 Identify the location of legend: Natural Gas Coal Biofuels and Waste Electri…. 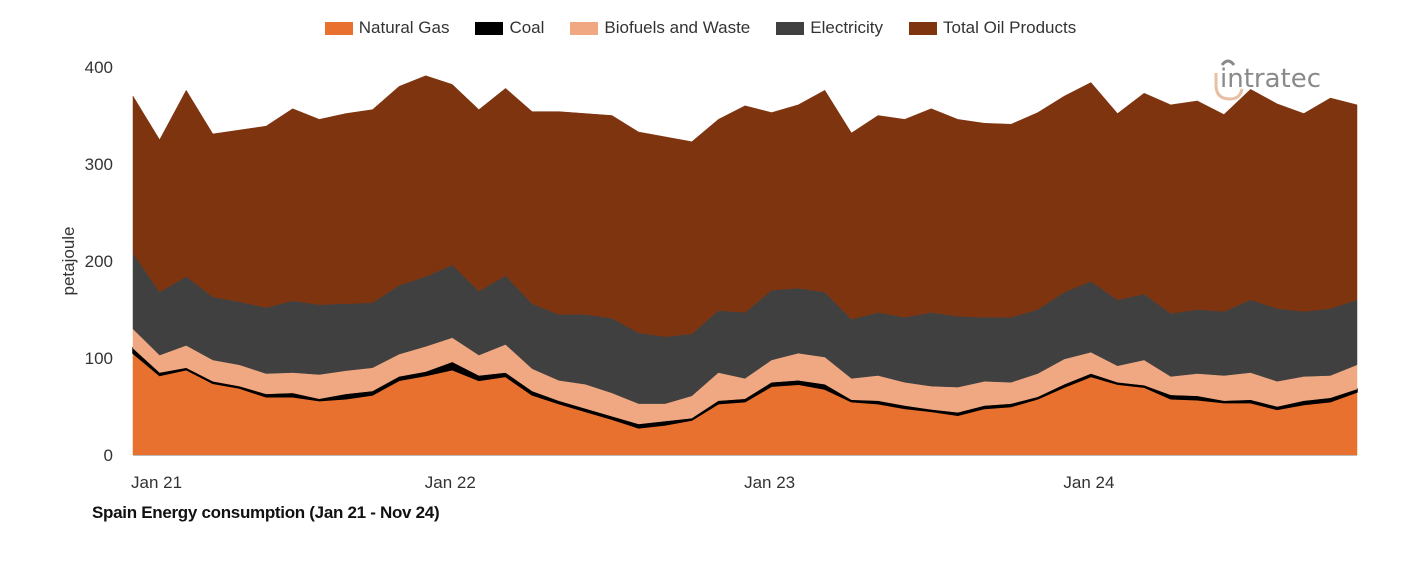
(700, 28).